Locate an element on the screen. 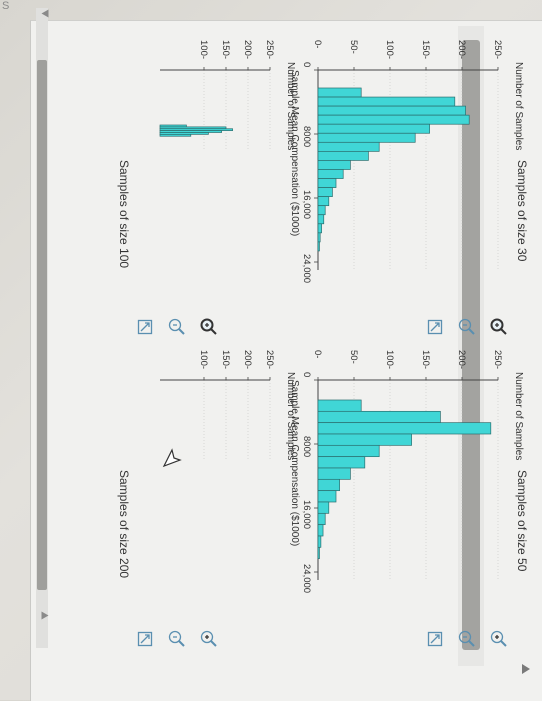 This screenshot has height=701, width=542. mouse-cursor-icon is located at coordinates (172, 460).